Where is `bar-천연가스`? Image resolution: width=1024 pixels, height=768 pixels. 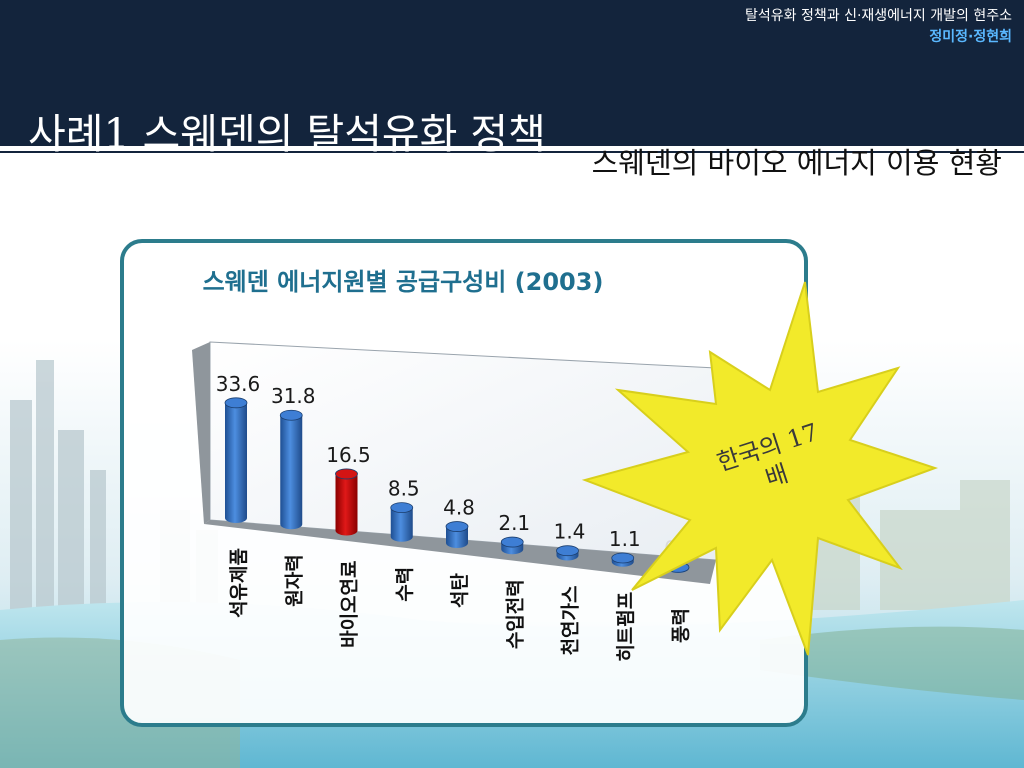 bar-천연가스 is located at coordinates (567, 553).